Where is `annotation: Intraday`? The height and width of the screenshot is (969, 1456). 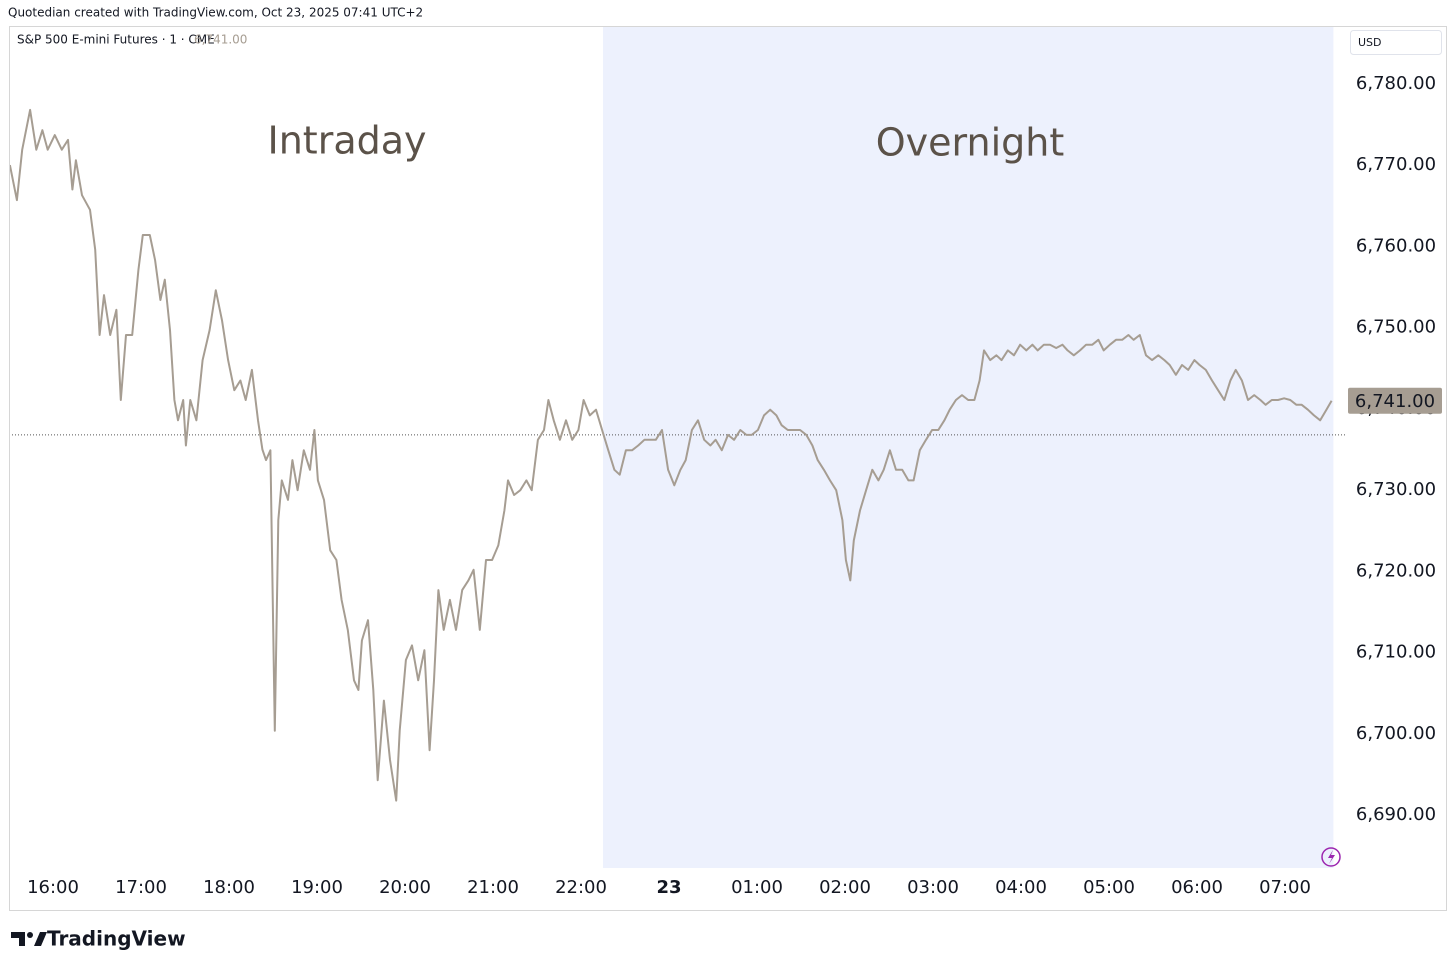 annotation: Intraday is located at coordinates (347, 141).